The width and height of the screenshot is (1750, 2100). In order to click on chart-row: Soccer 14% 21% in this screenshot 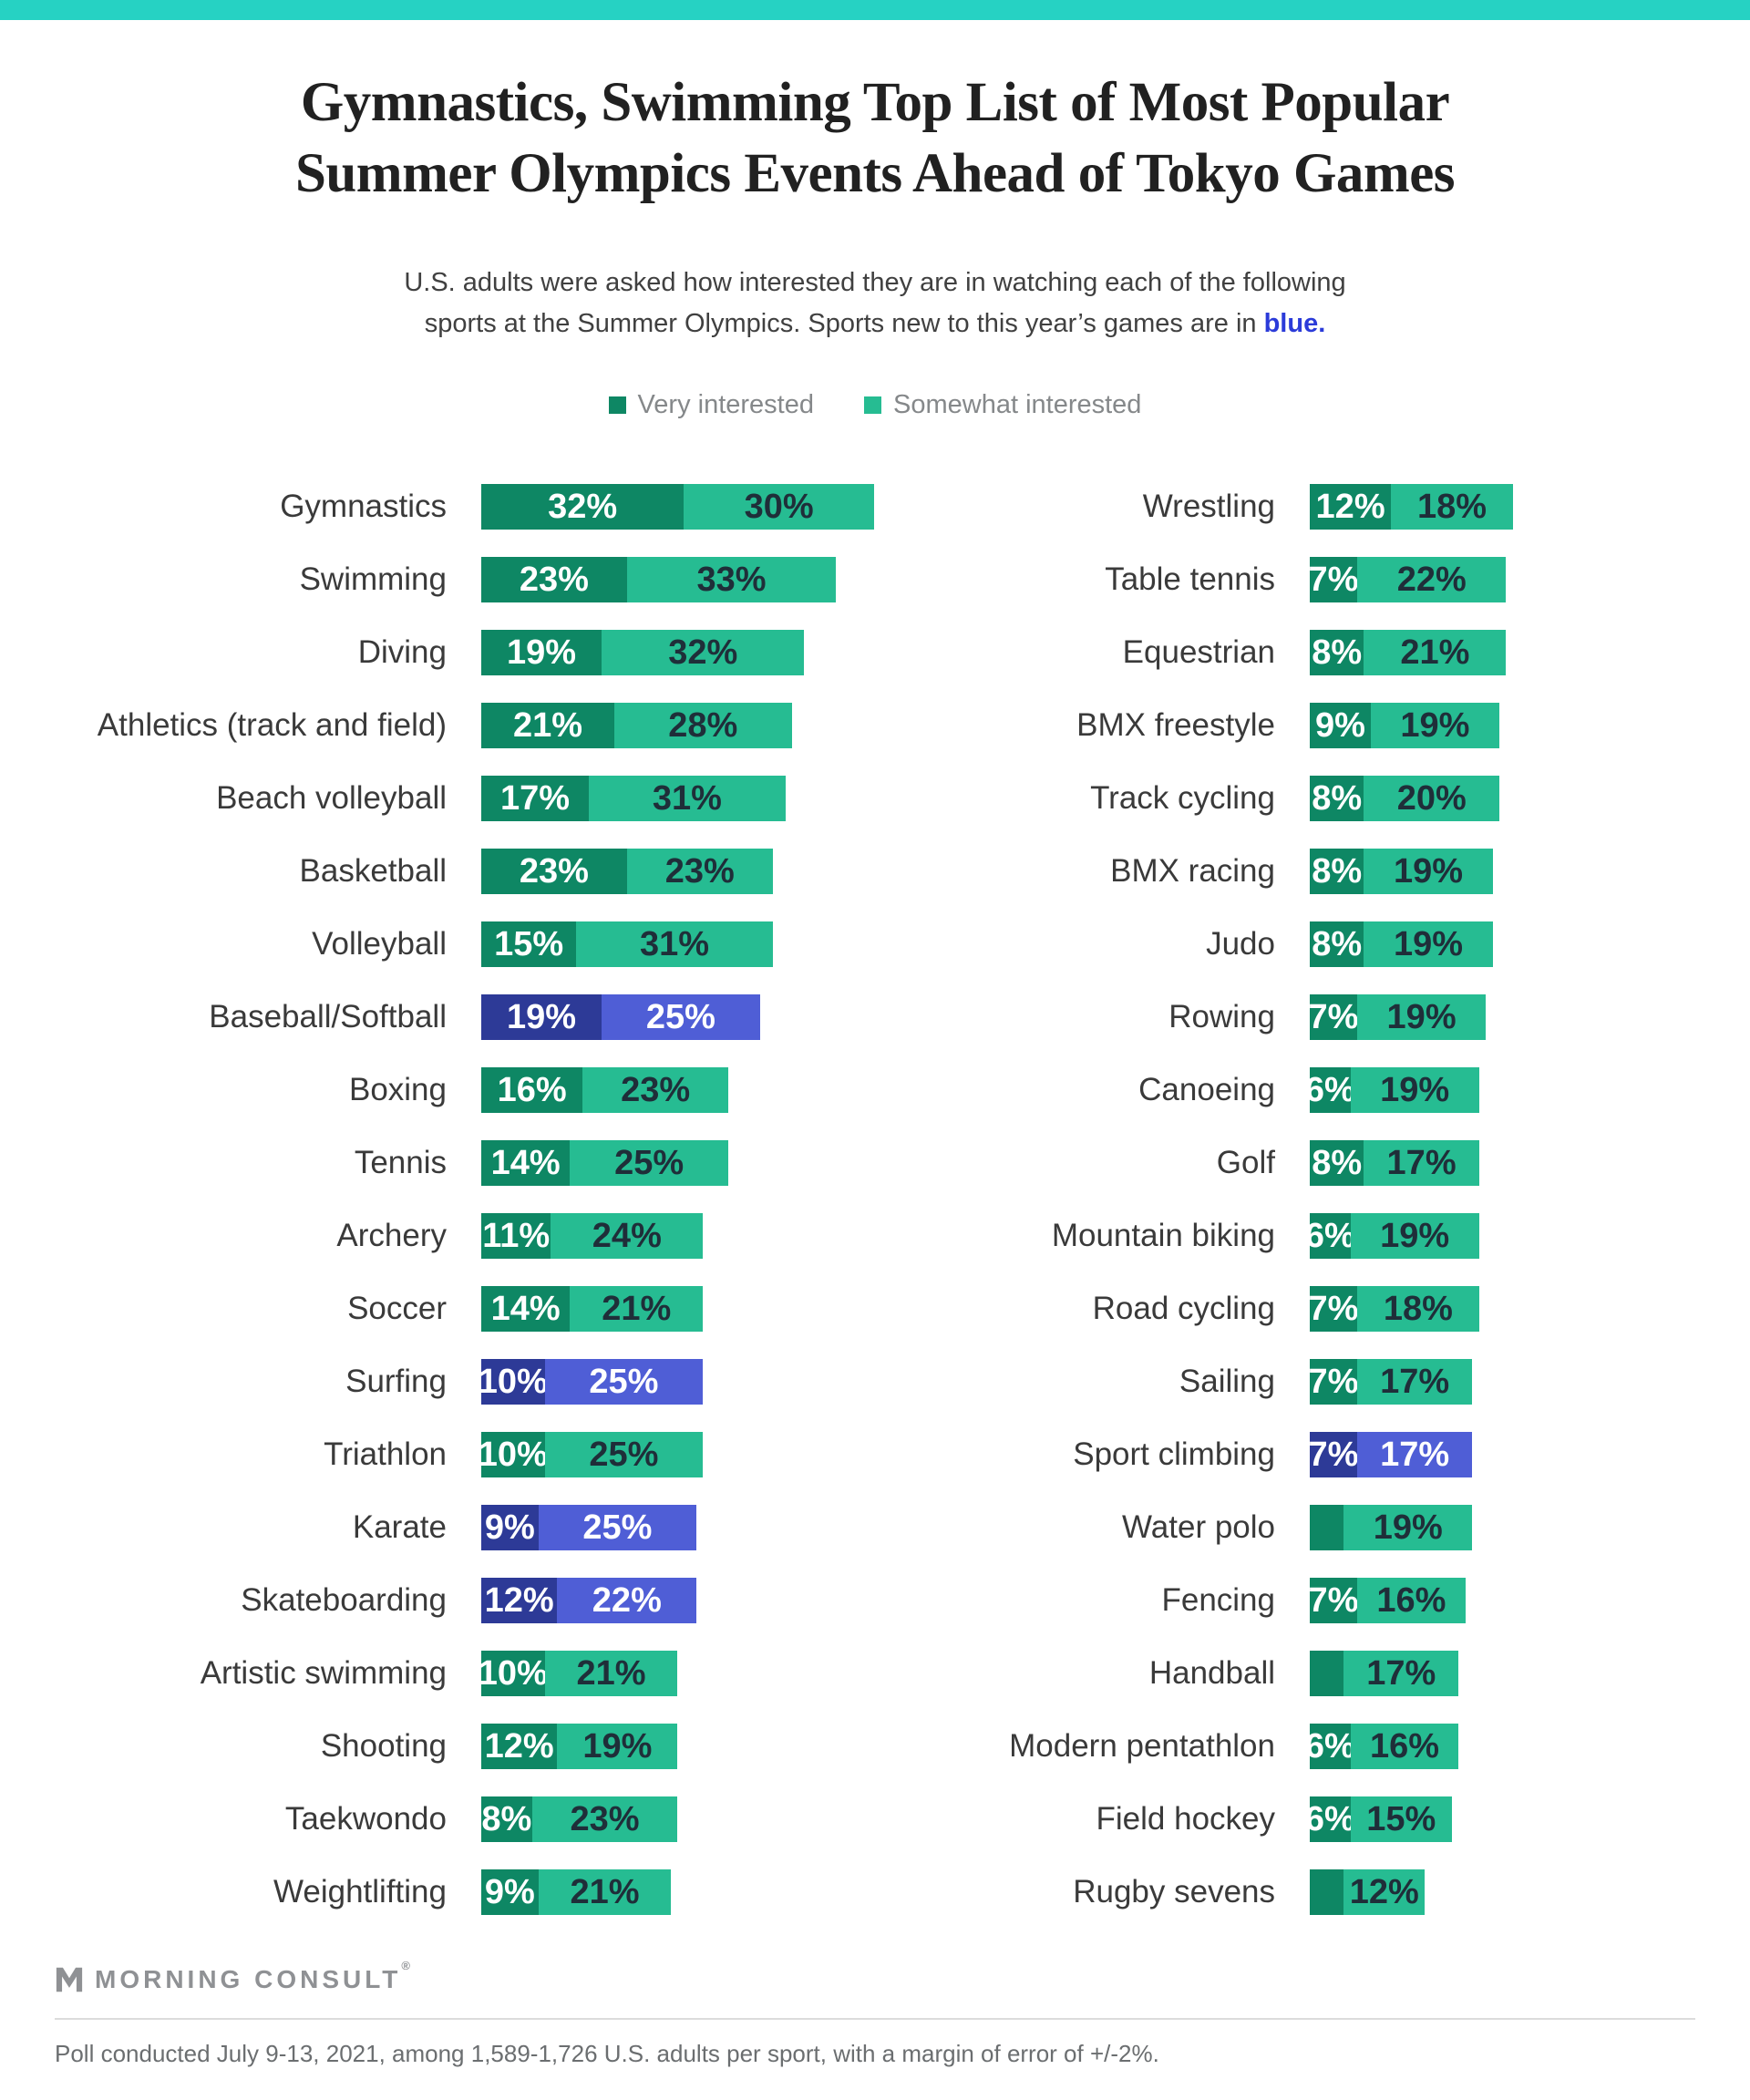, I will do `click(437, 1308)`.